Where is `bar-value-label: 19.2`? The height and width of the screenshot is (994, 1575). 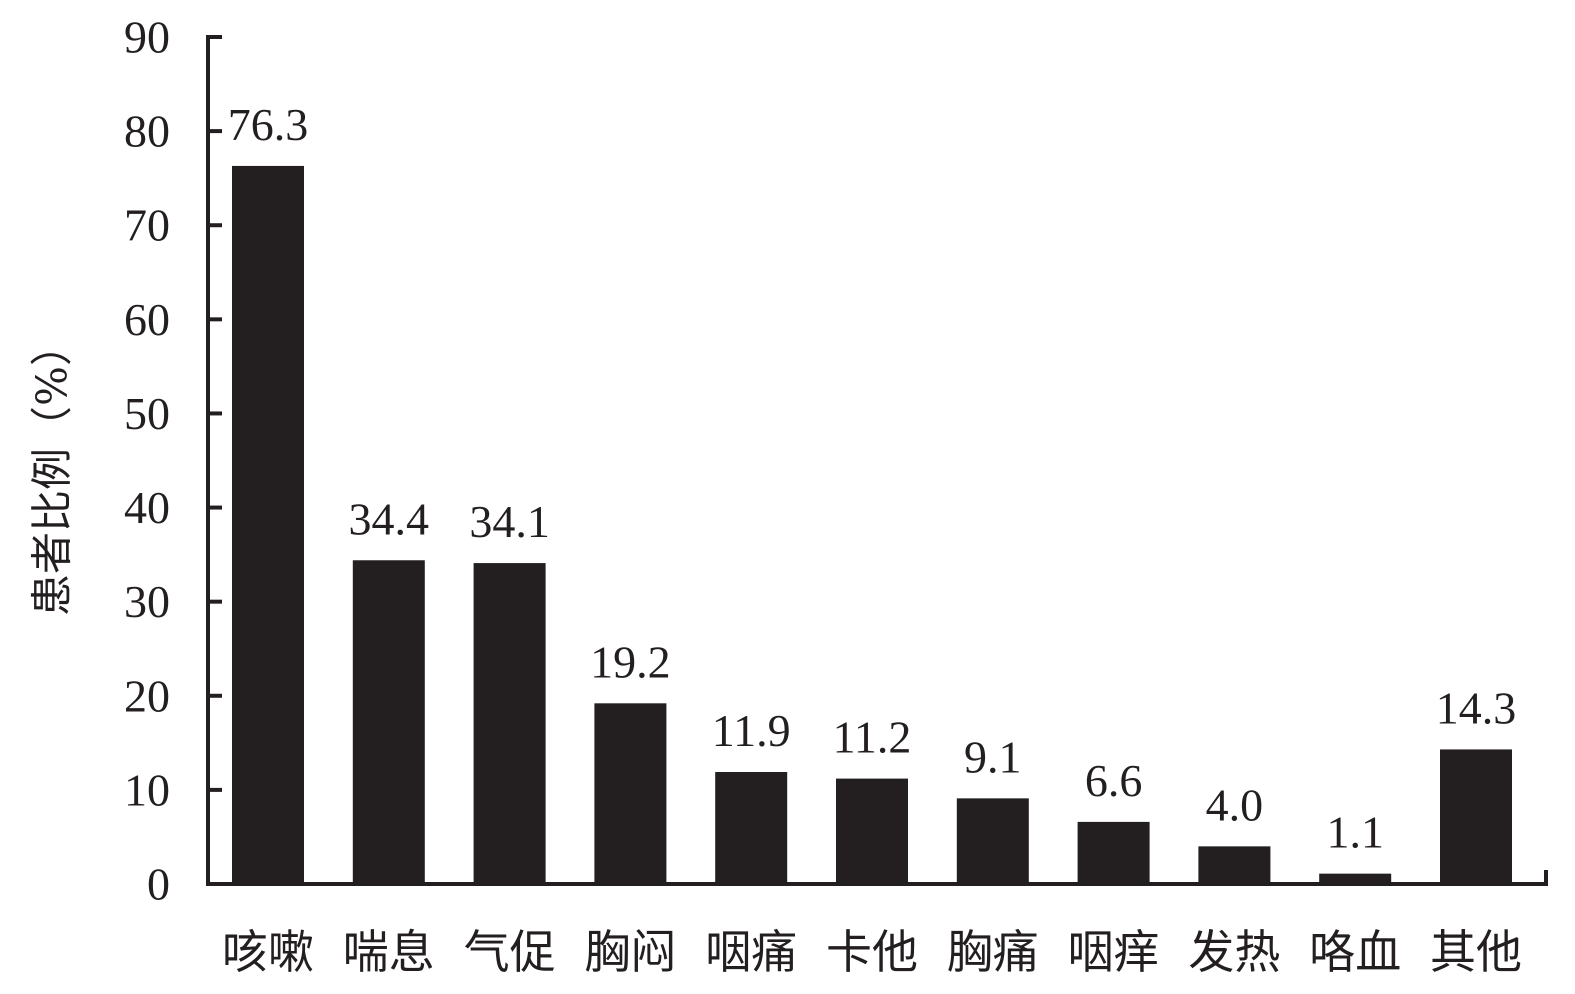 bar-value-label: 19.2 is located at coordinates (630, 661).